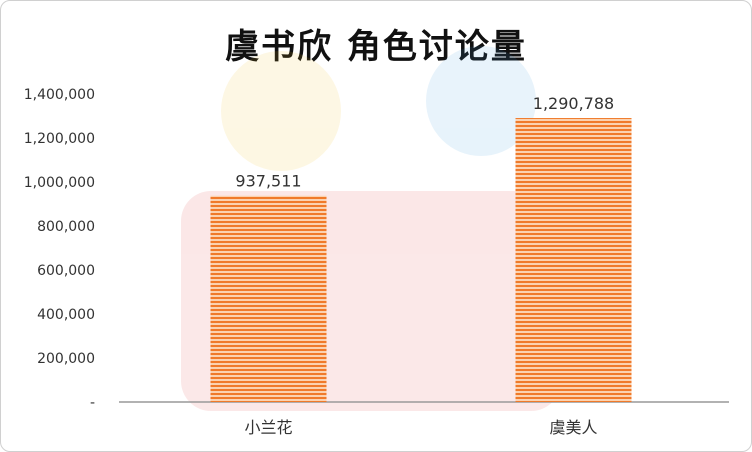 Image resolution: width=752 pixels, height=452 pixels. I want to click on y-tick-label: 800,000, so click(66, 227).